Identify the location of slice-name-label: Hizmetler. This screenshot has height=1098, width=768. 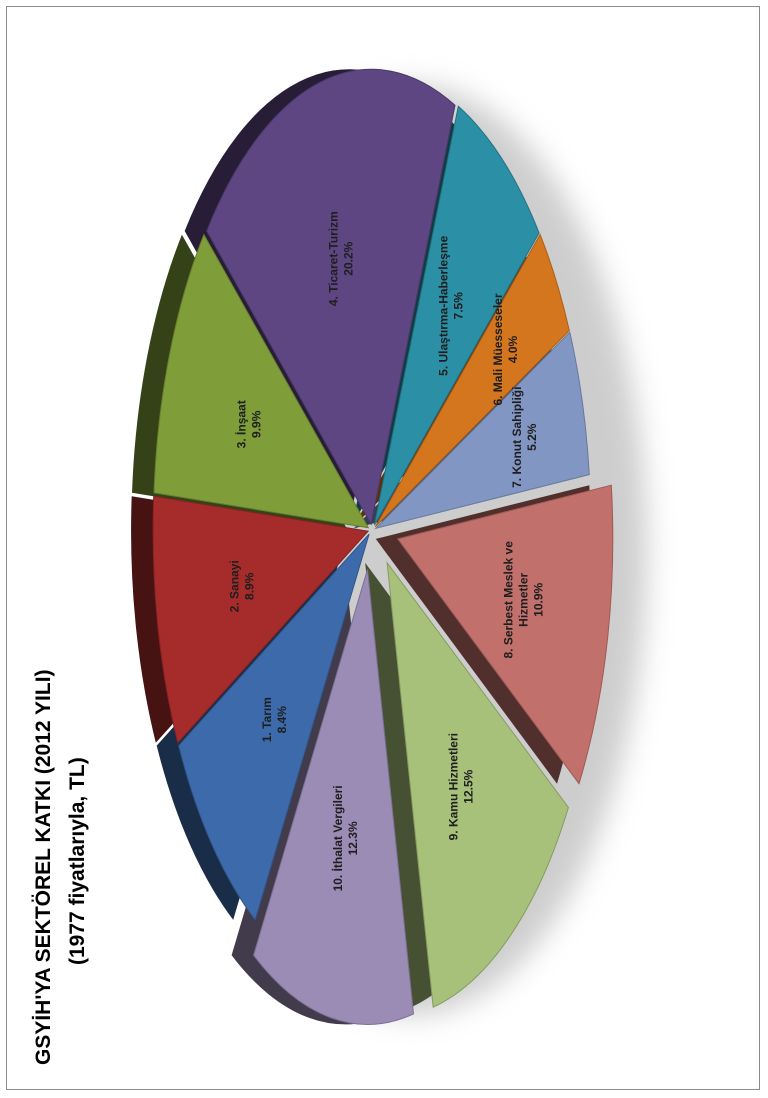
(524, 599).